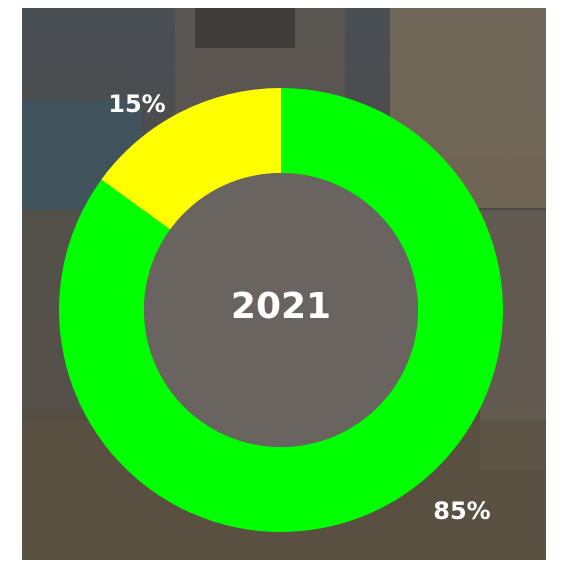  I want to click on value-label: 15%, so click(136, 104).